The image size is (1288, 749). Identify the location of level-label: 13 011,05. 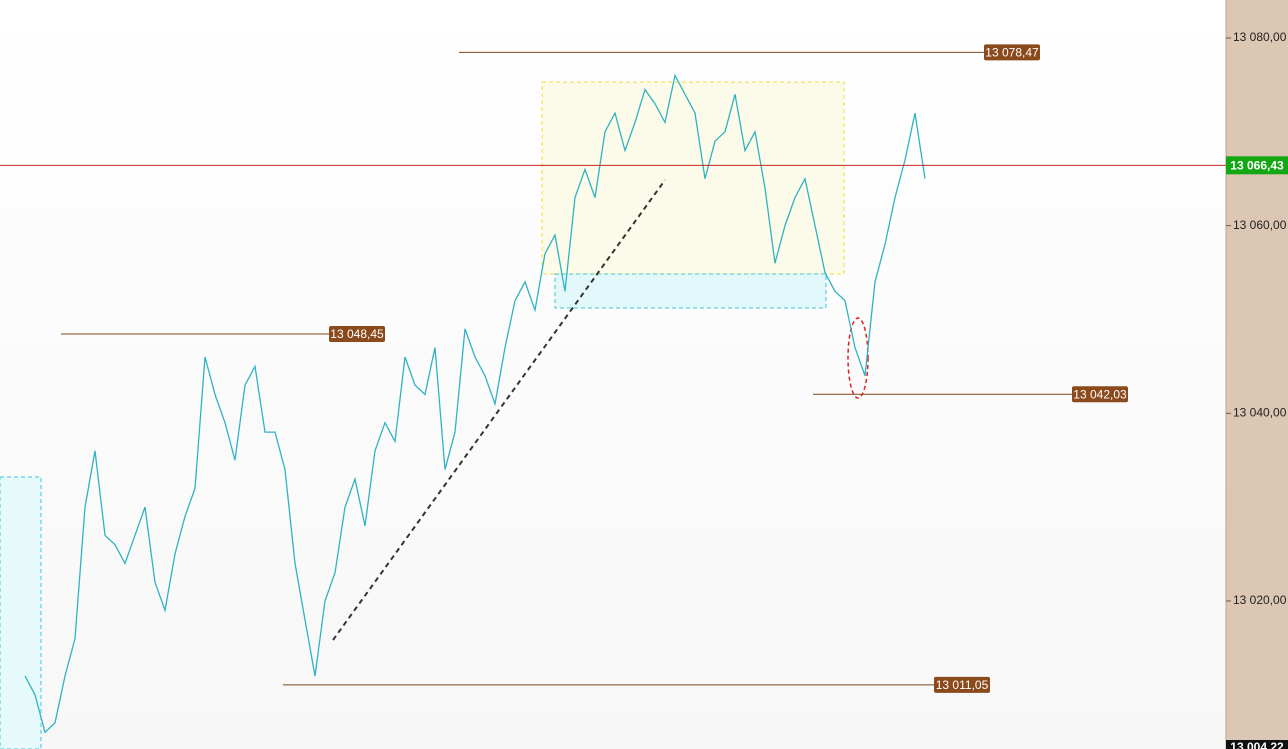
(962, 685).